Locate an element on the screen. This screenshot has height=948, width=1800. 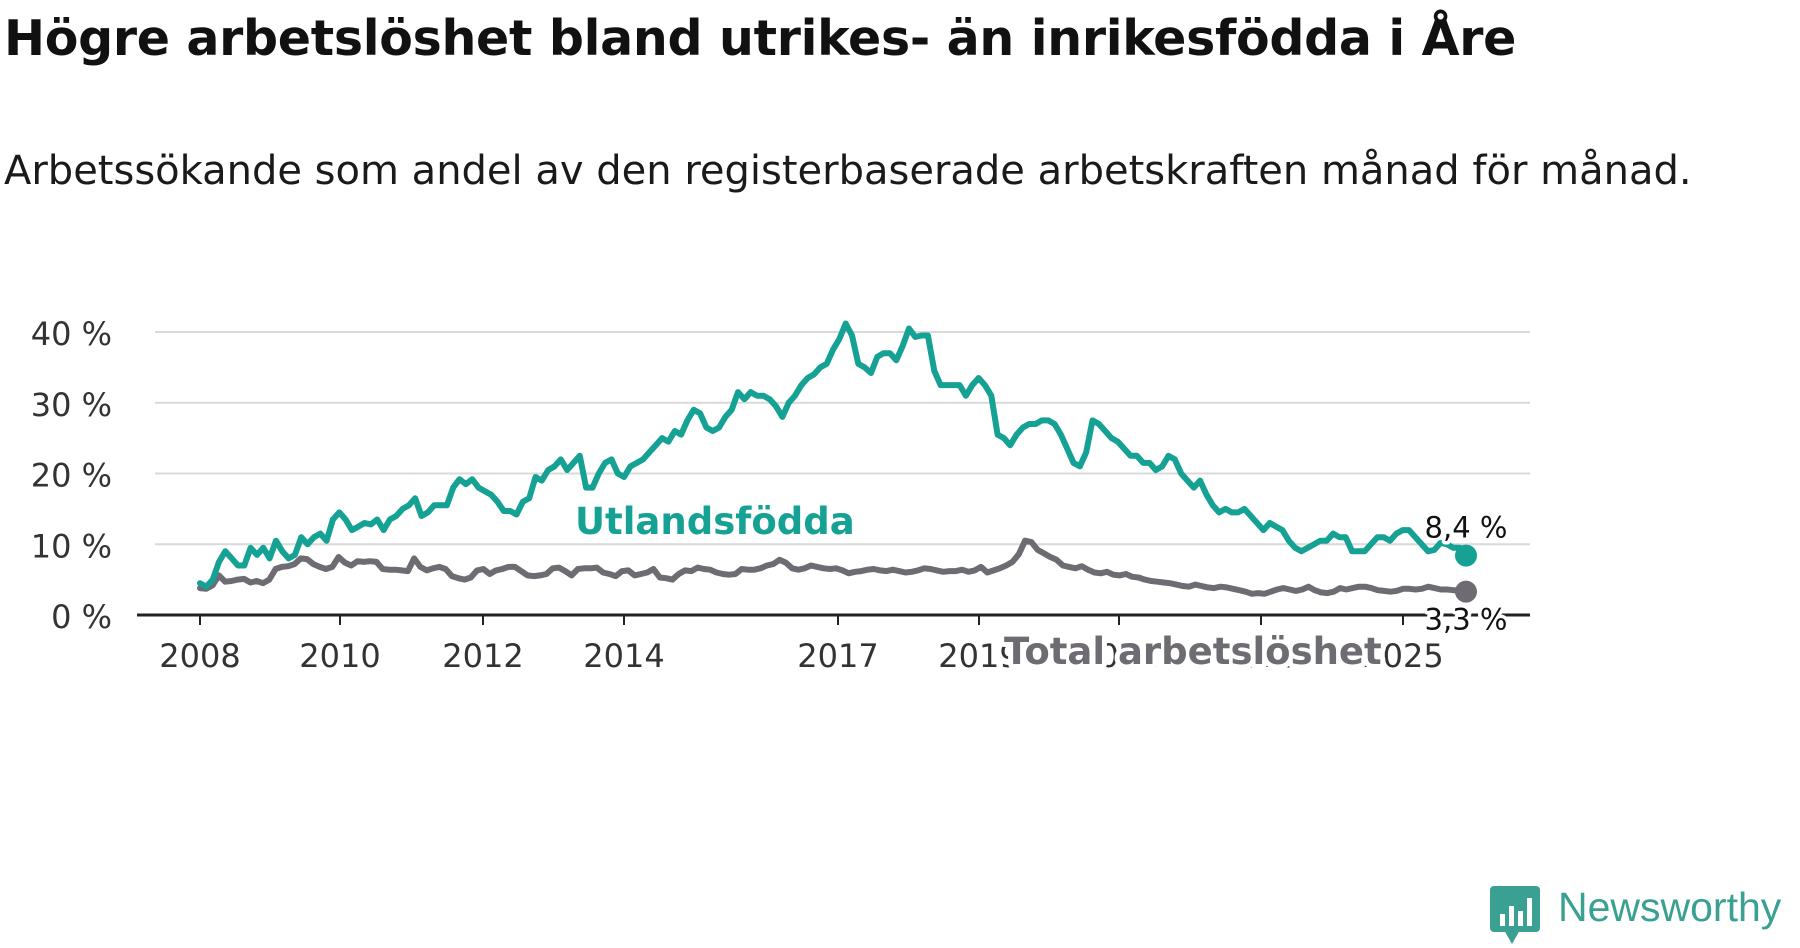
y-tick-label: 30 % is located at coordinates (71, 405).